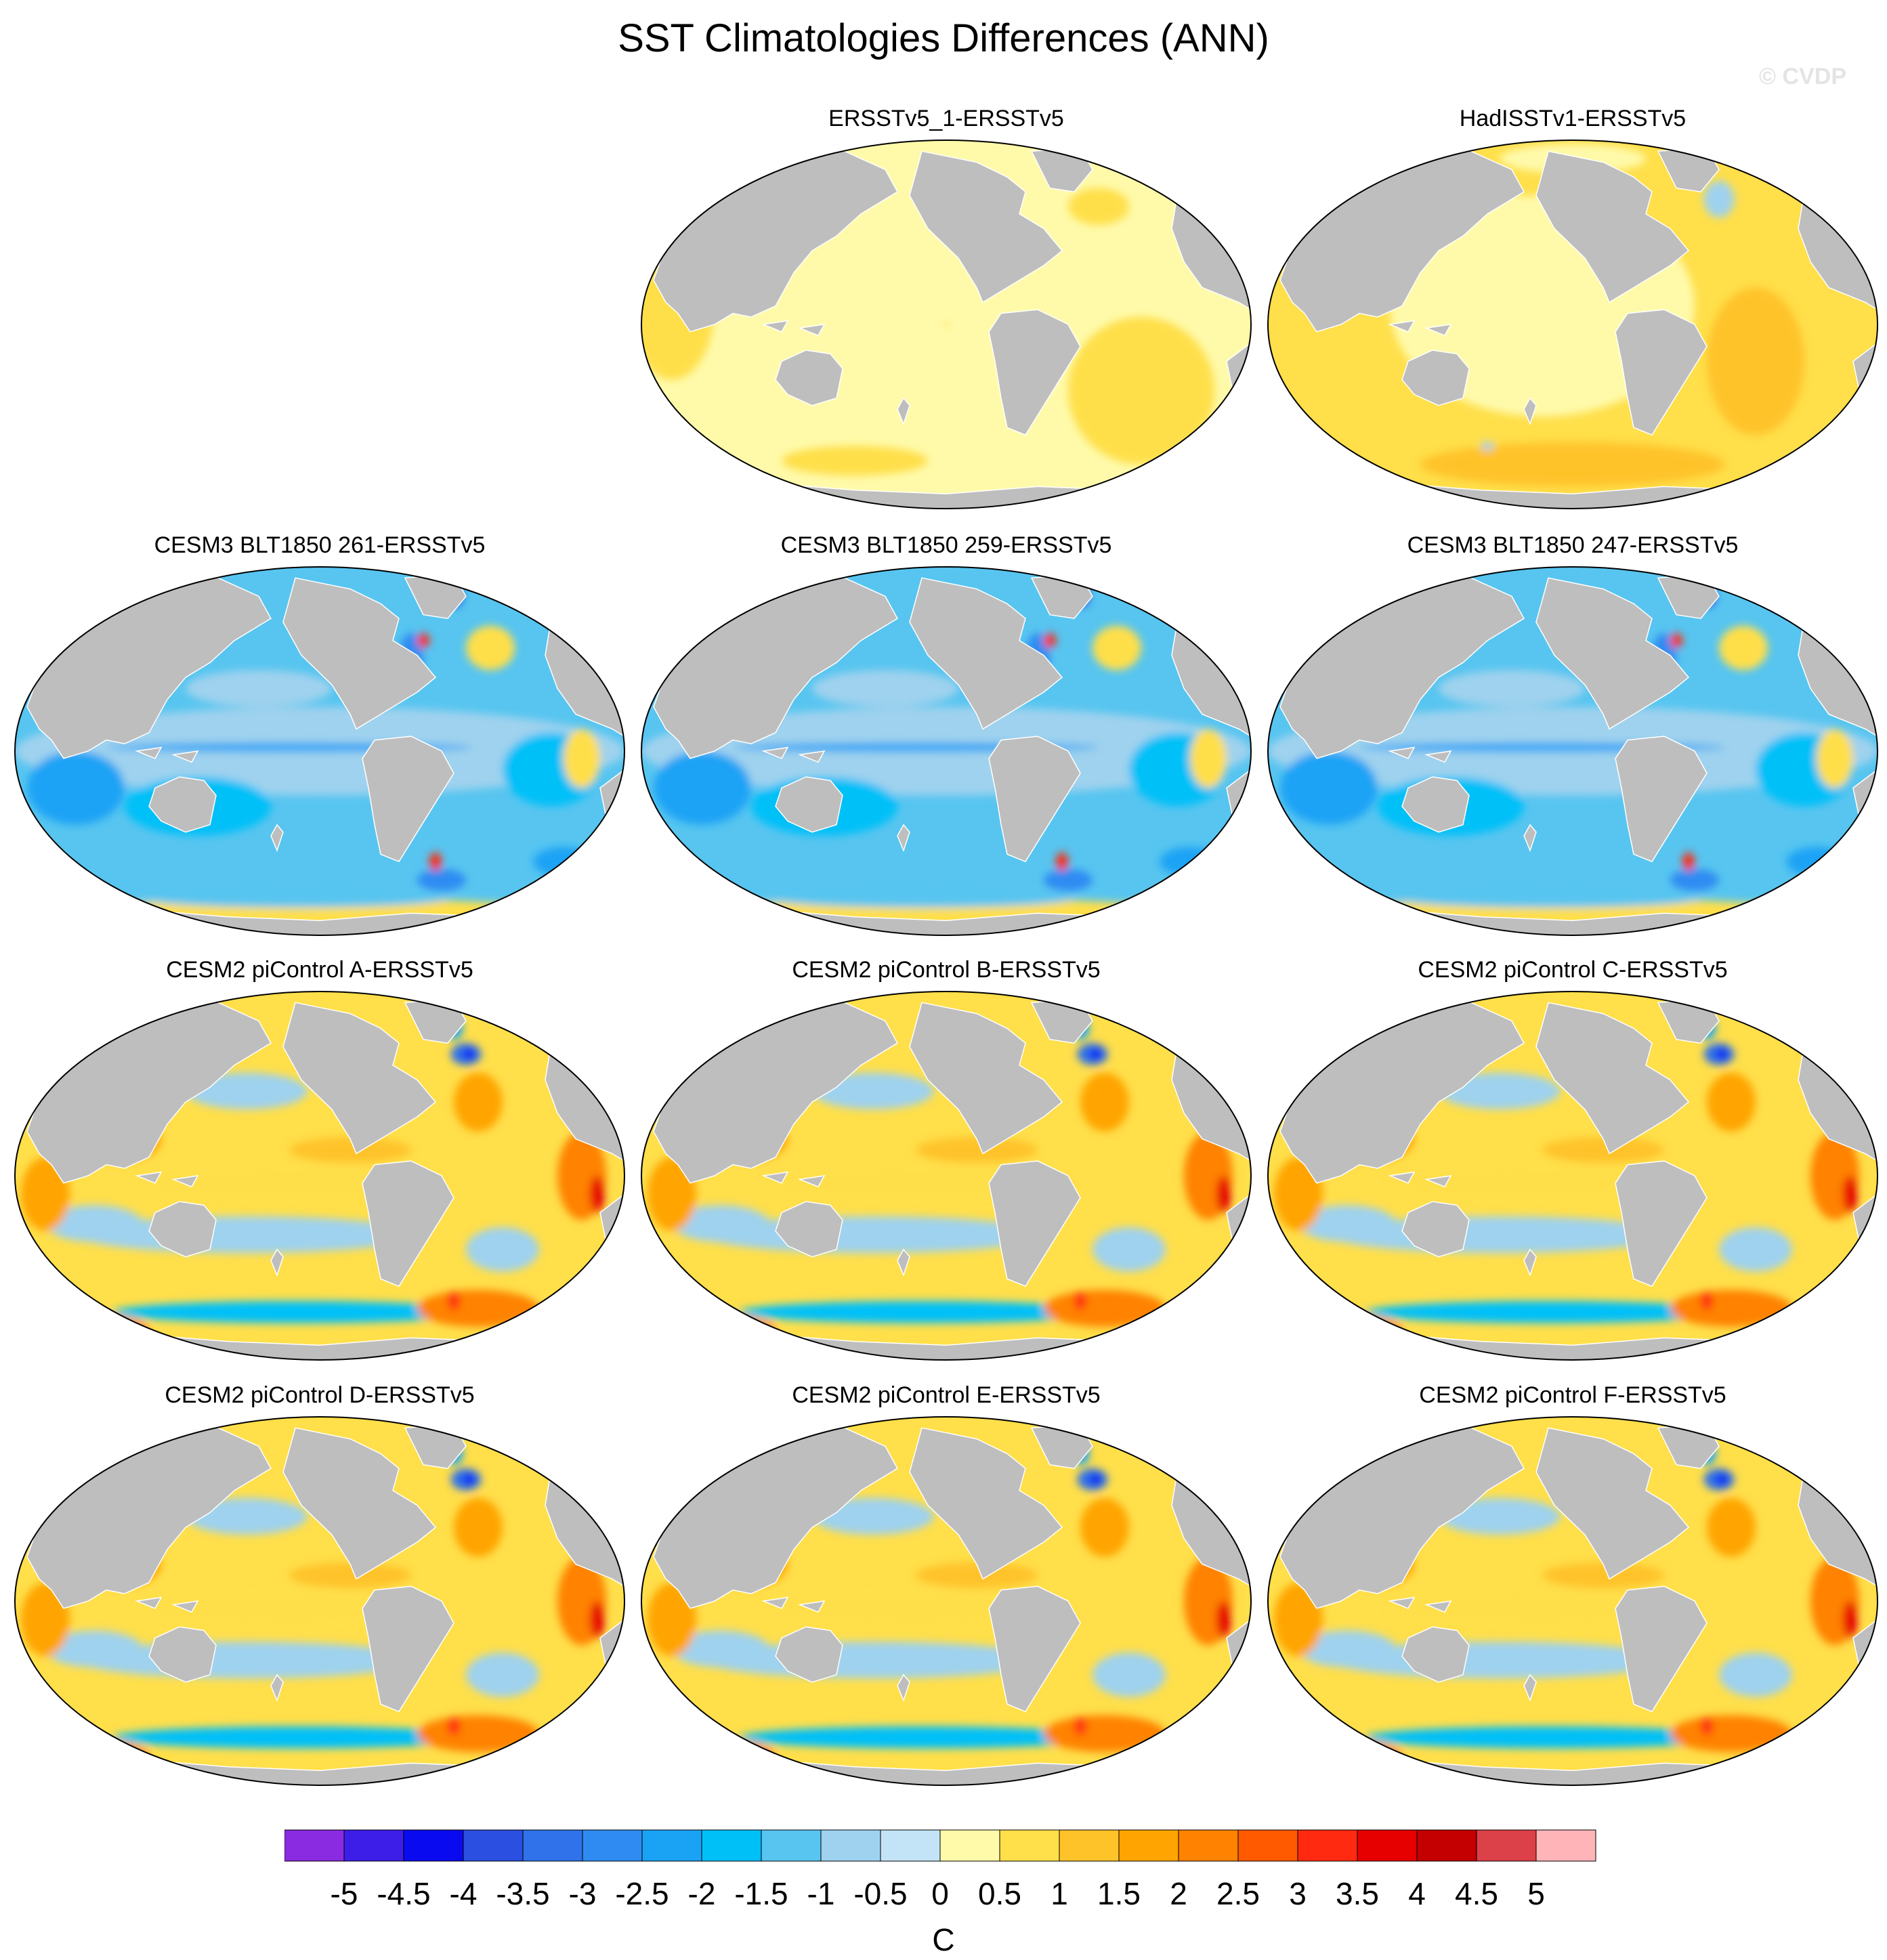  What do you see at coordinates (642, 1893) in the screenshot?
I see `colorbar-tick-label: -2.5` at bounding box center [642, 1893].